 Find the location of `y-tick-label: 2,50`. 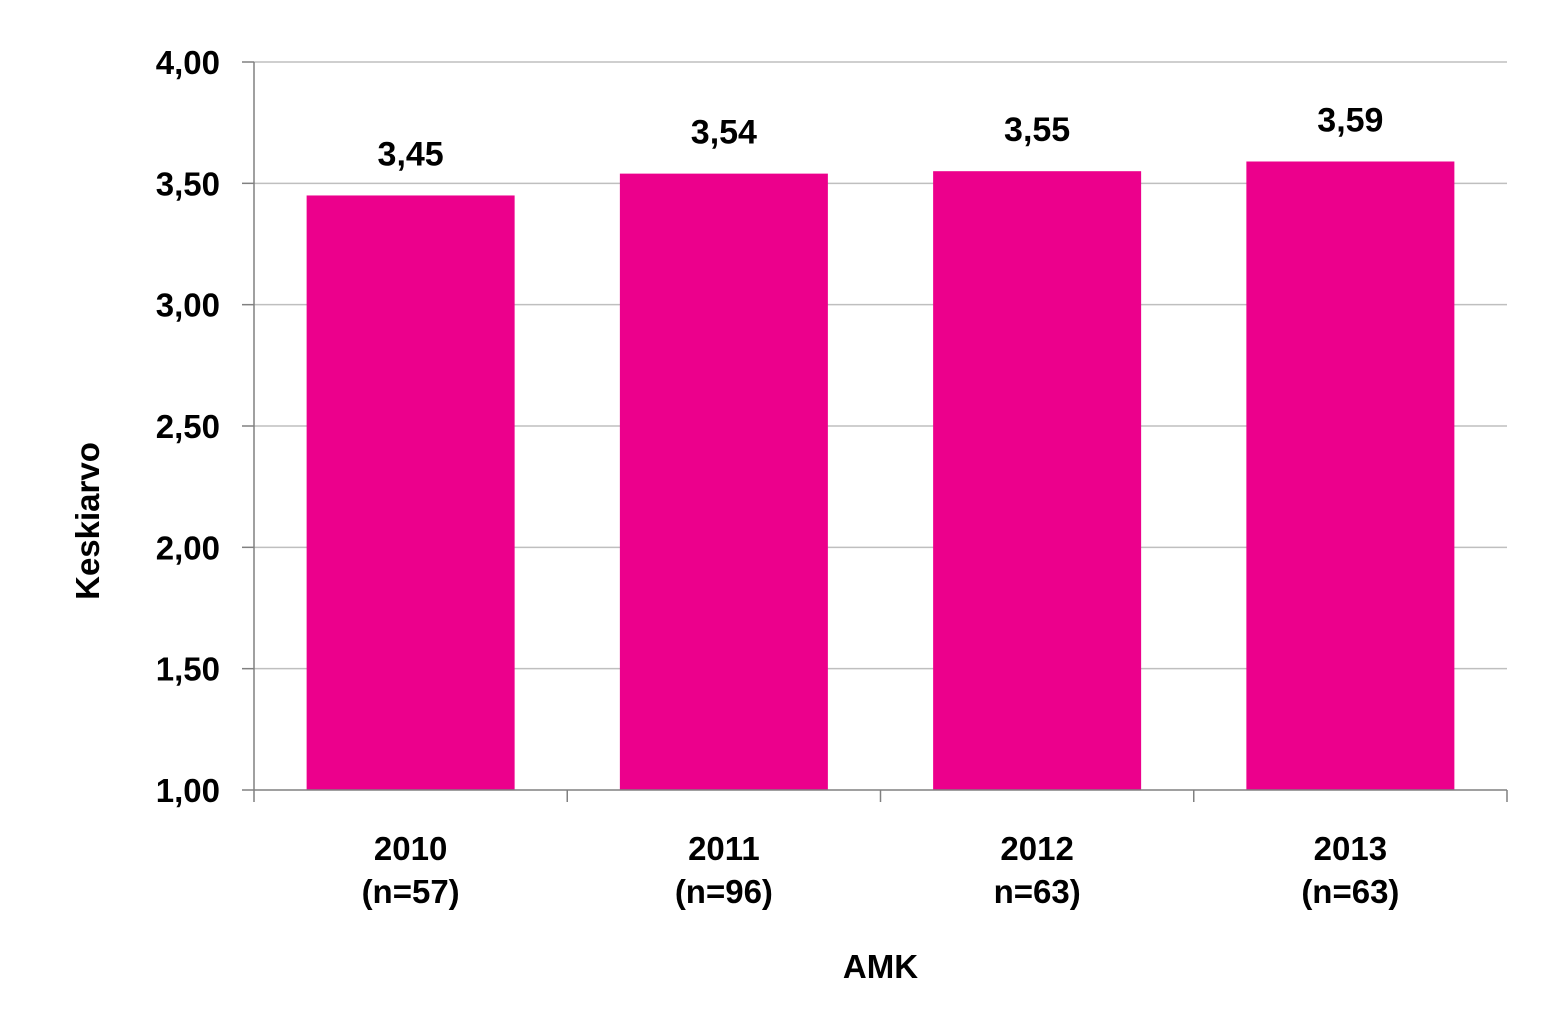

y-tick-label: 2,50 is located at coordinates (188, 426).